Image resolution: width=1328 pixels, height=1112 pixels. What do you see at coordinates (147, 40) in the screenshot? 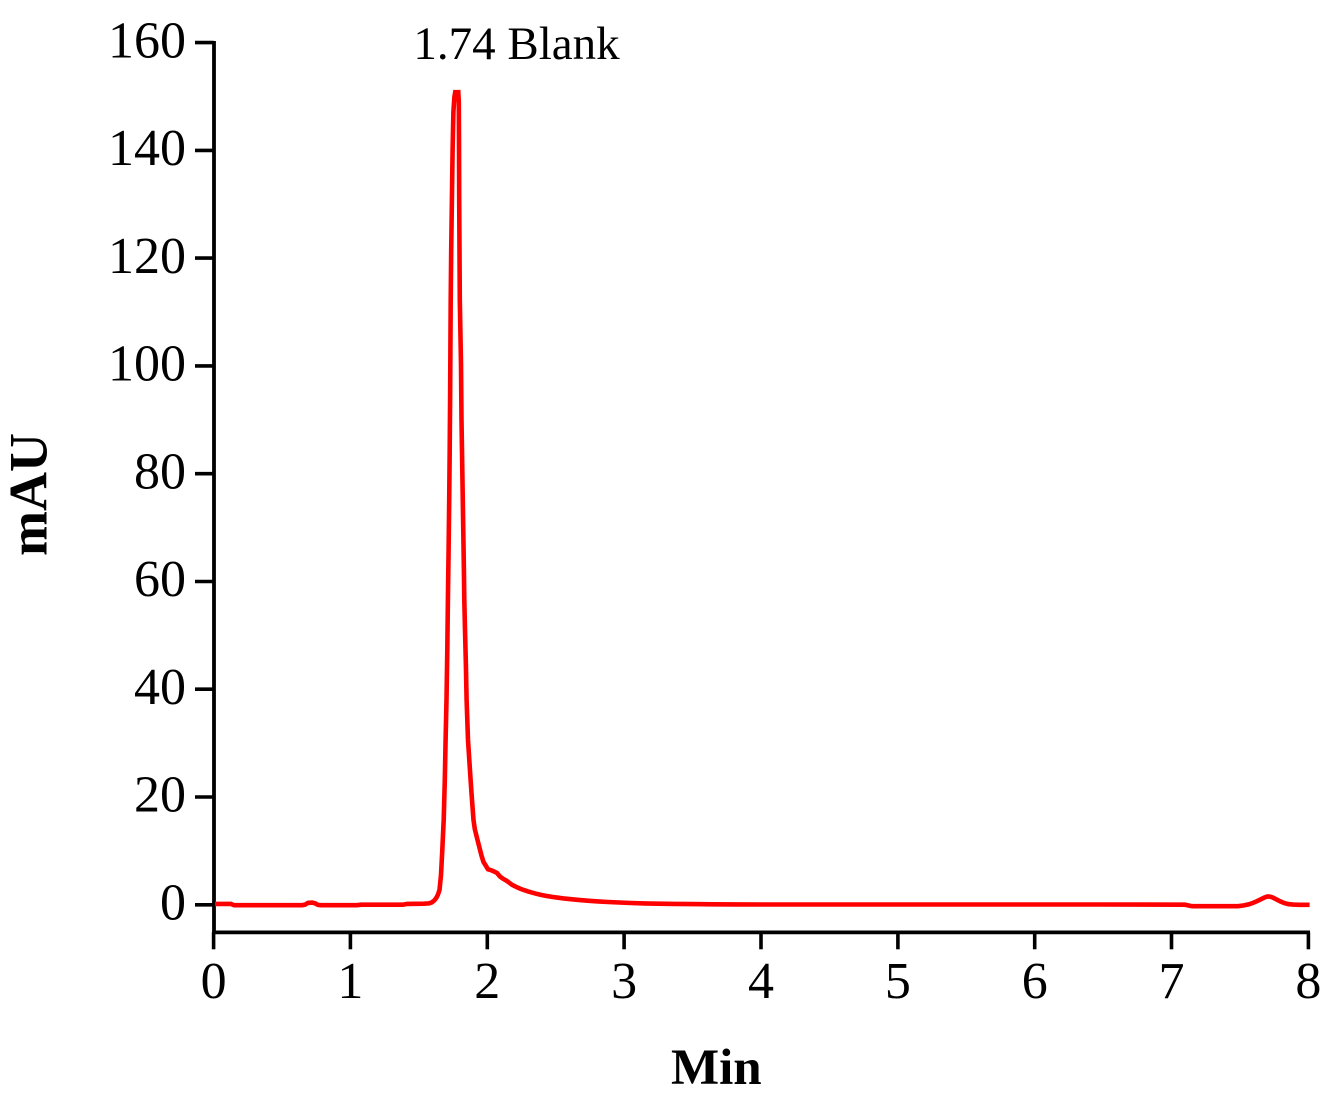
I see `svg-text: 160` at bounding box center [147, 40].